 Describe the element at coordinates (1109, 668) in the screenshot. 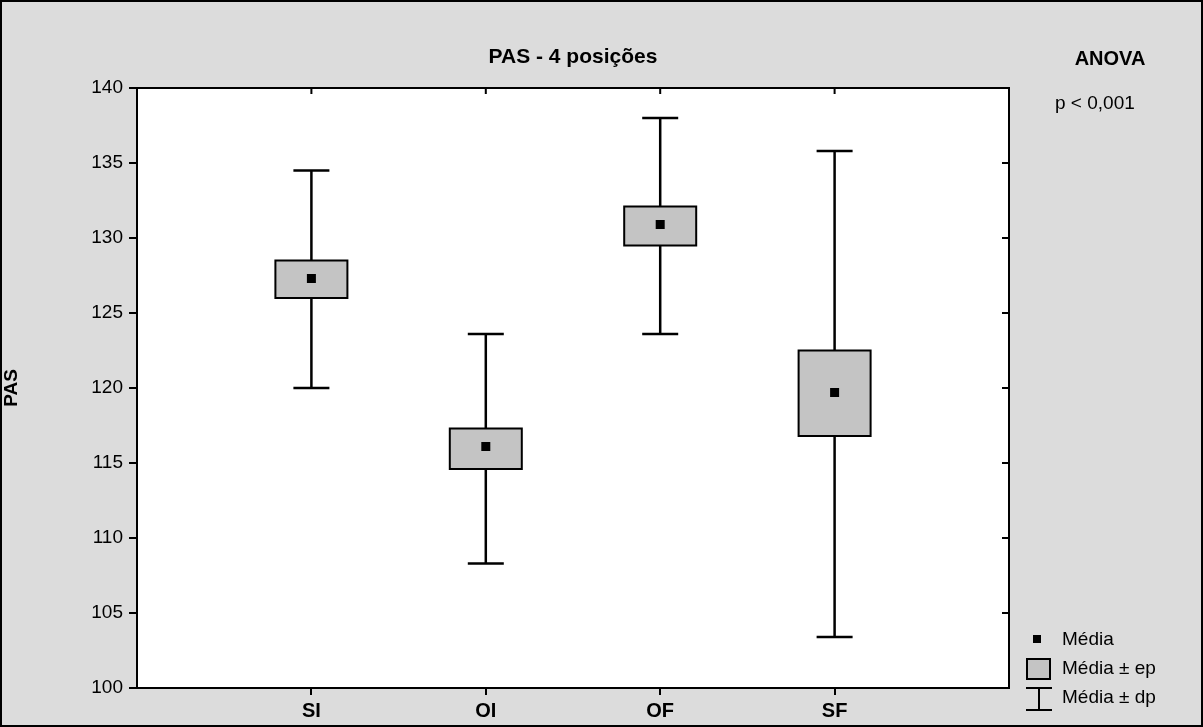

I see `text: Média ± ep` at that location.